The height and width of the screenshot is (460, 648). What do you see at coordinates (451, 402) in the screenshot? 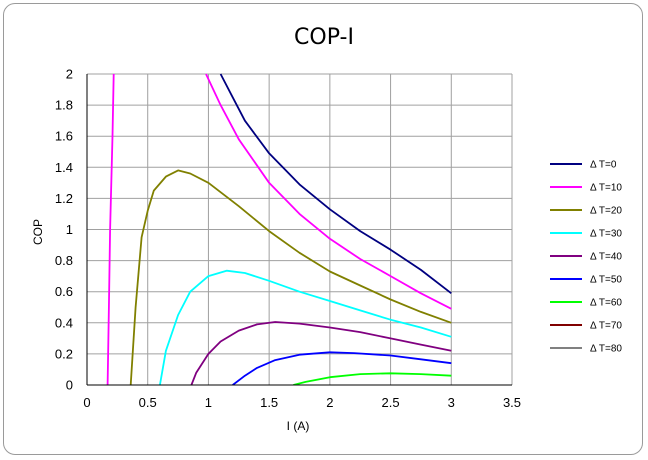
I see `x-tick-label: 3` at bounding box center [451, 402].